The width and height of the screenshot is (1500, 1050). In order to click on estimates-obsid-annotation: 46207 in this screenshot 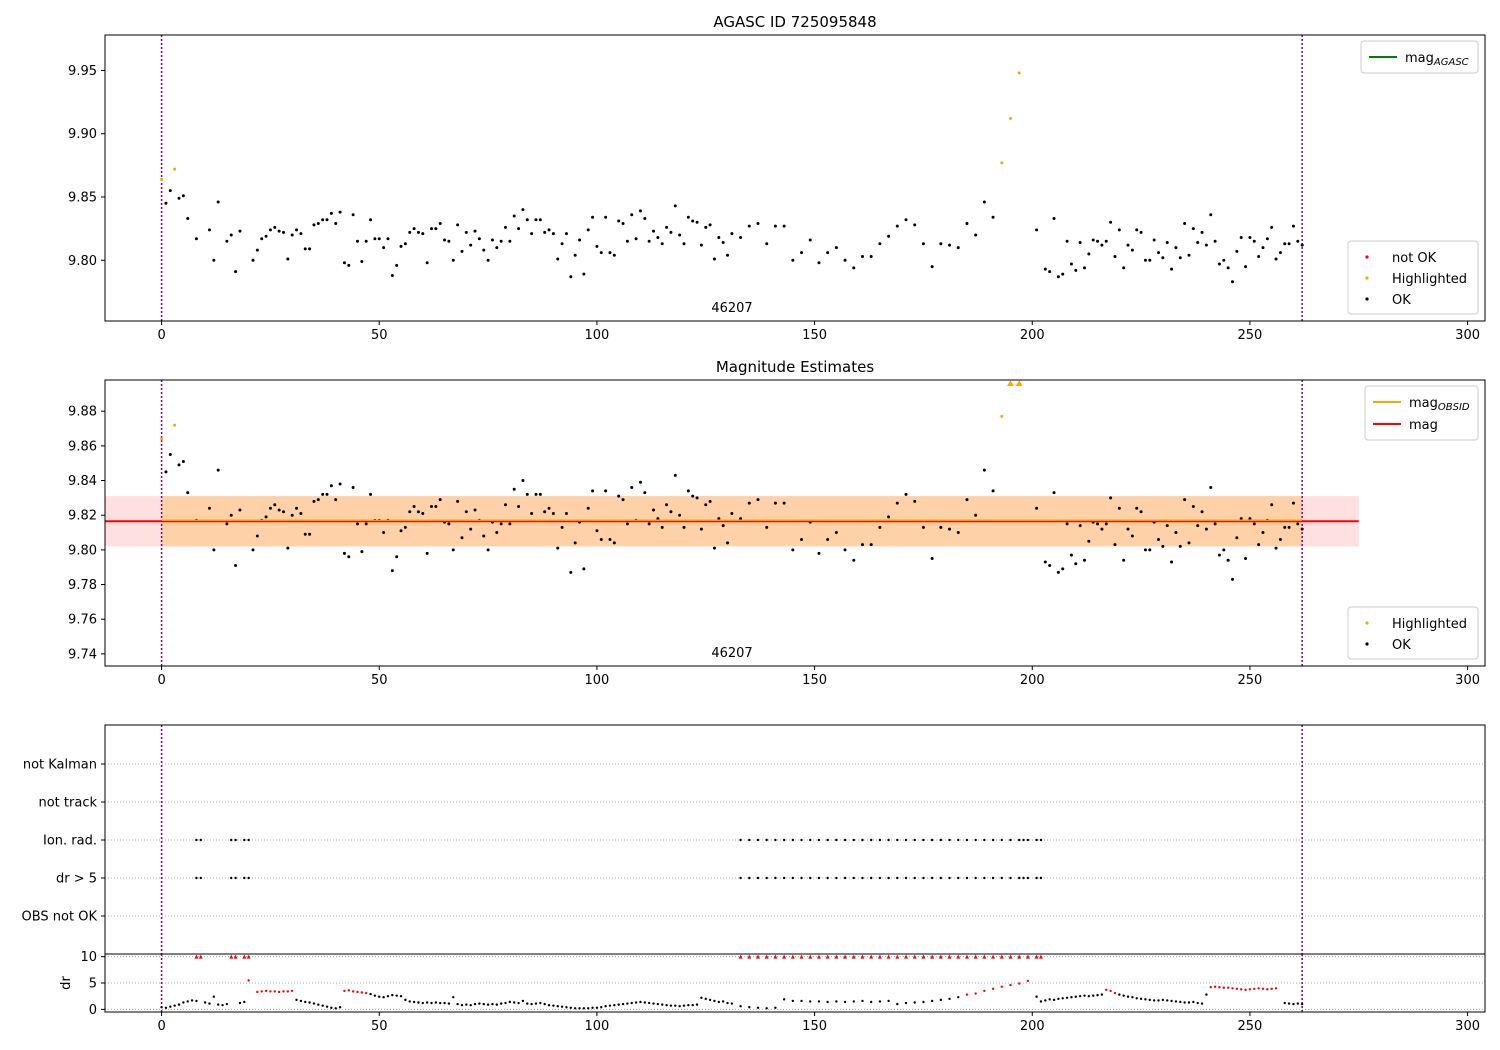, I will do `click(731, 653)`.